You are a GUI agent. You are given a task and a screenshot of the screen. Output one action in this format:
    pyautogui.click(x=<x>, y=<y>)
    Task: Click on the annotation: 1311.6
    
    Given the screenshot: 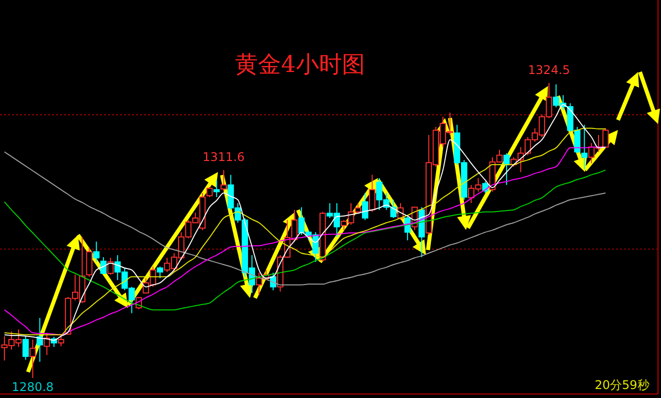 What is the action you would take?
    pyautogui.click(x=223, y=157)
    